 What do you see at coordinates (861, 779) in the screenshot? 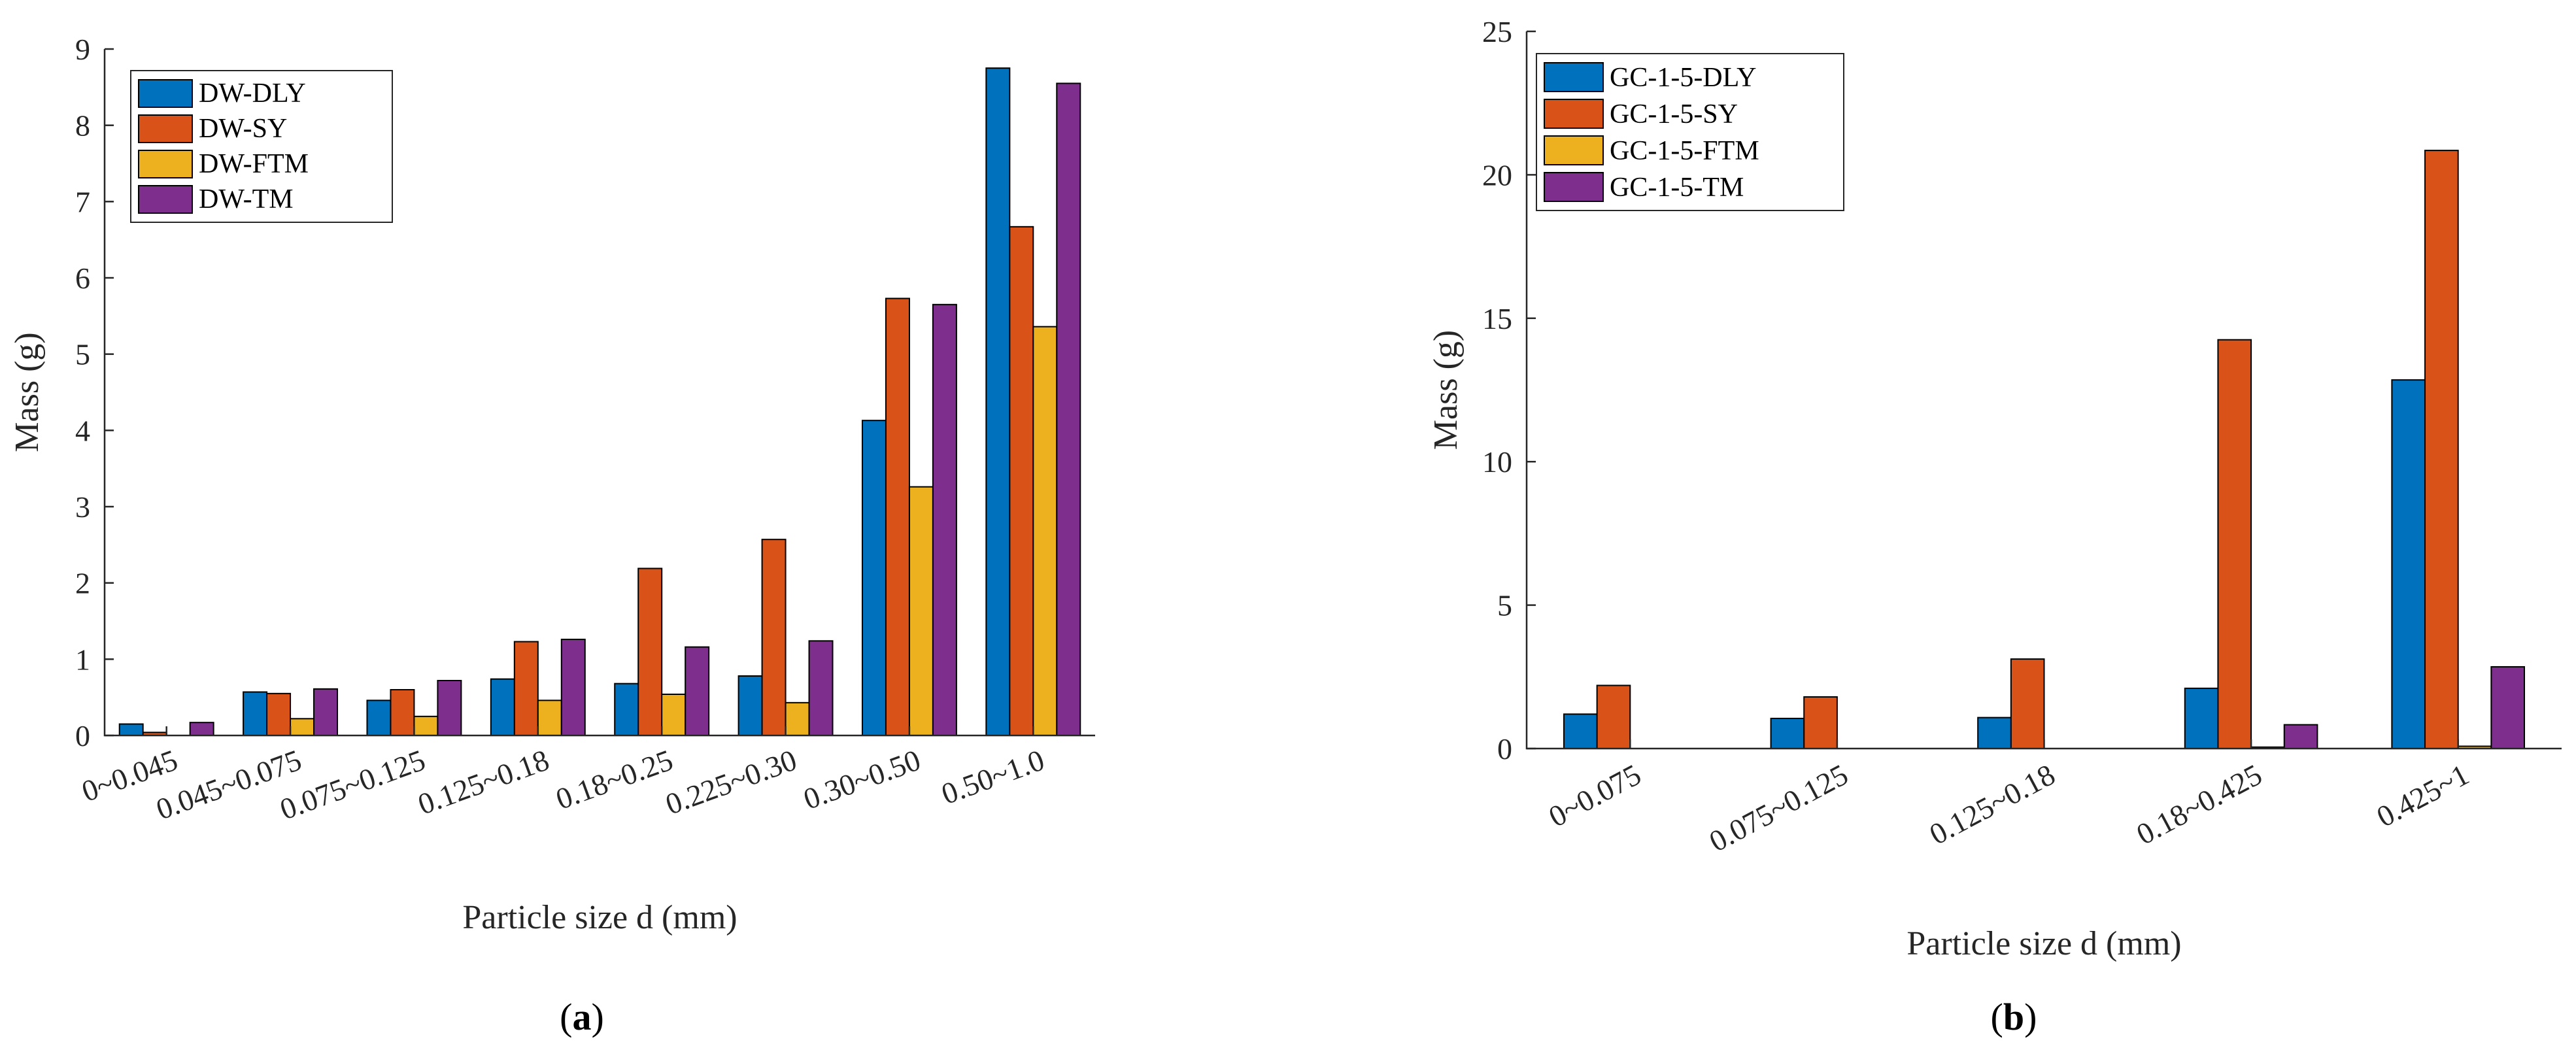
I see `x-tick-label-a-6: 0.30~0.50` at bounding box center [861, 779].